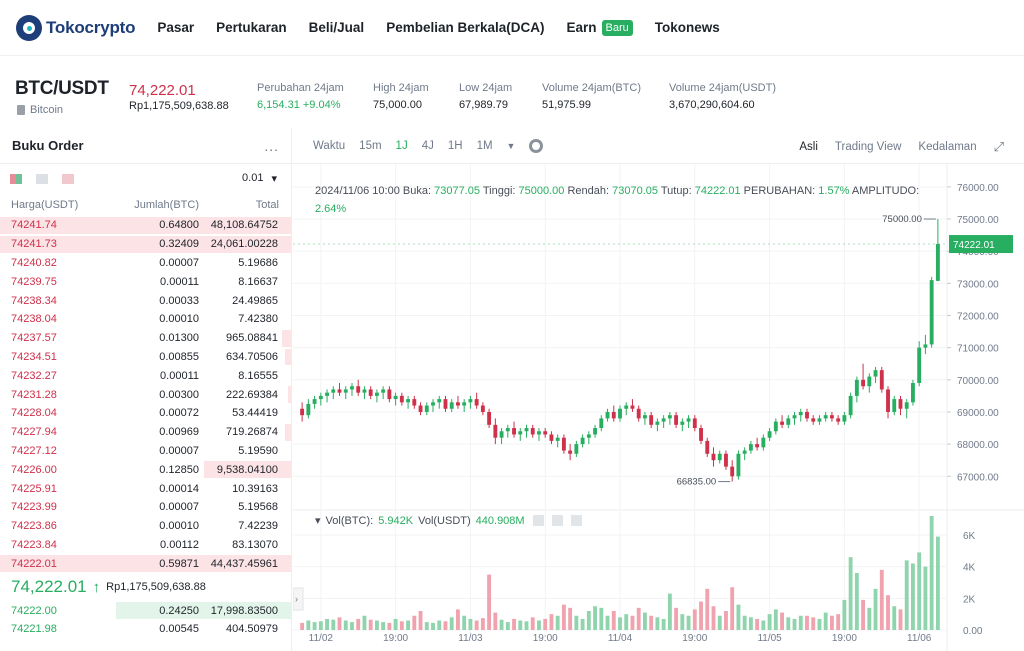 Image resolution: width=1024 pixels, height=651 pixels. Describe the element at coordinates (588, 191) in the screenshot. I see `info-low-label: Rendah:` at that location.